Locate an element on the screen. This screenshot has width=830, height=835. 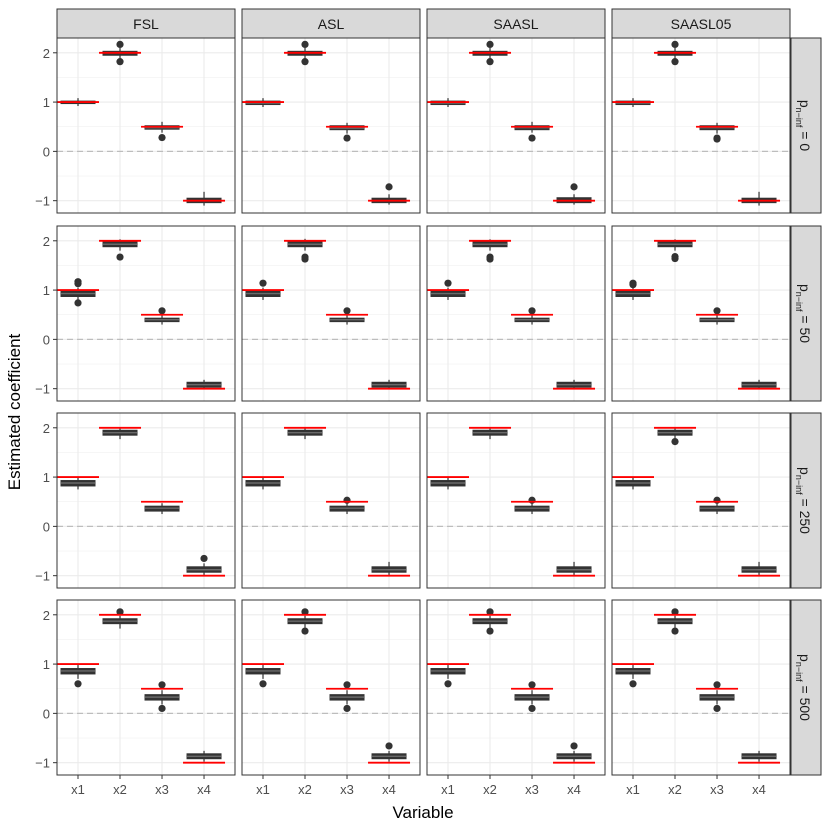
row-strip-label: pn−inf = 50 is located at coordinates (803, 313).